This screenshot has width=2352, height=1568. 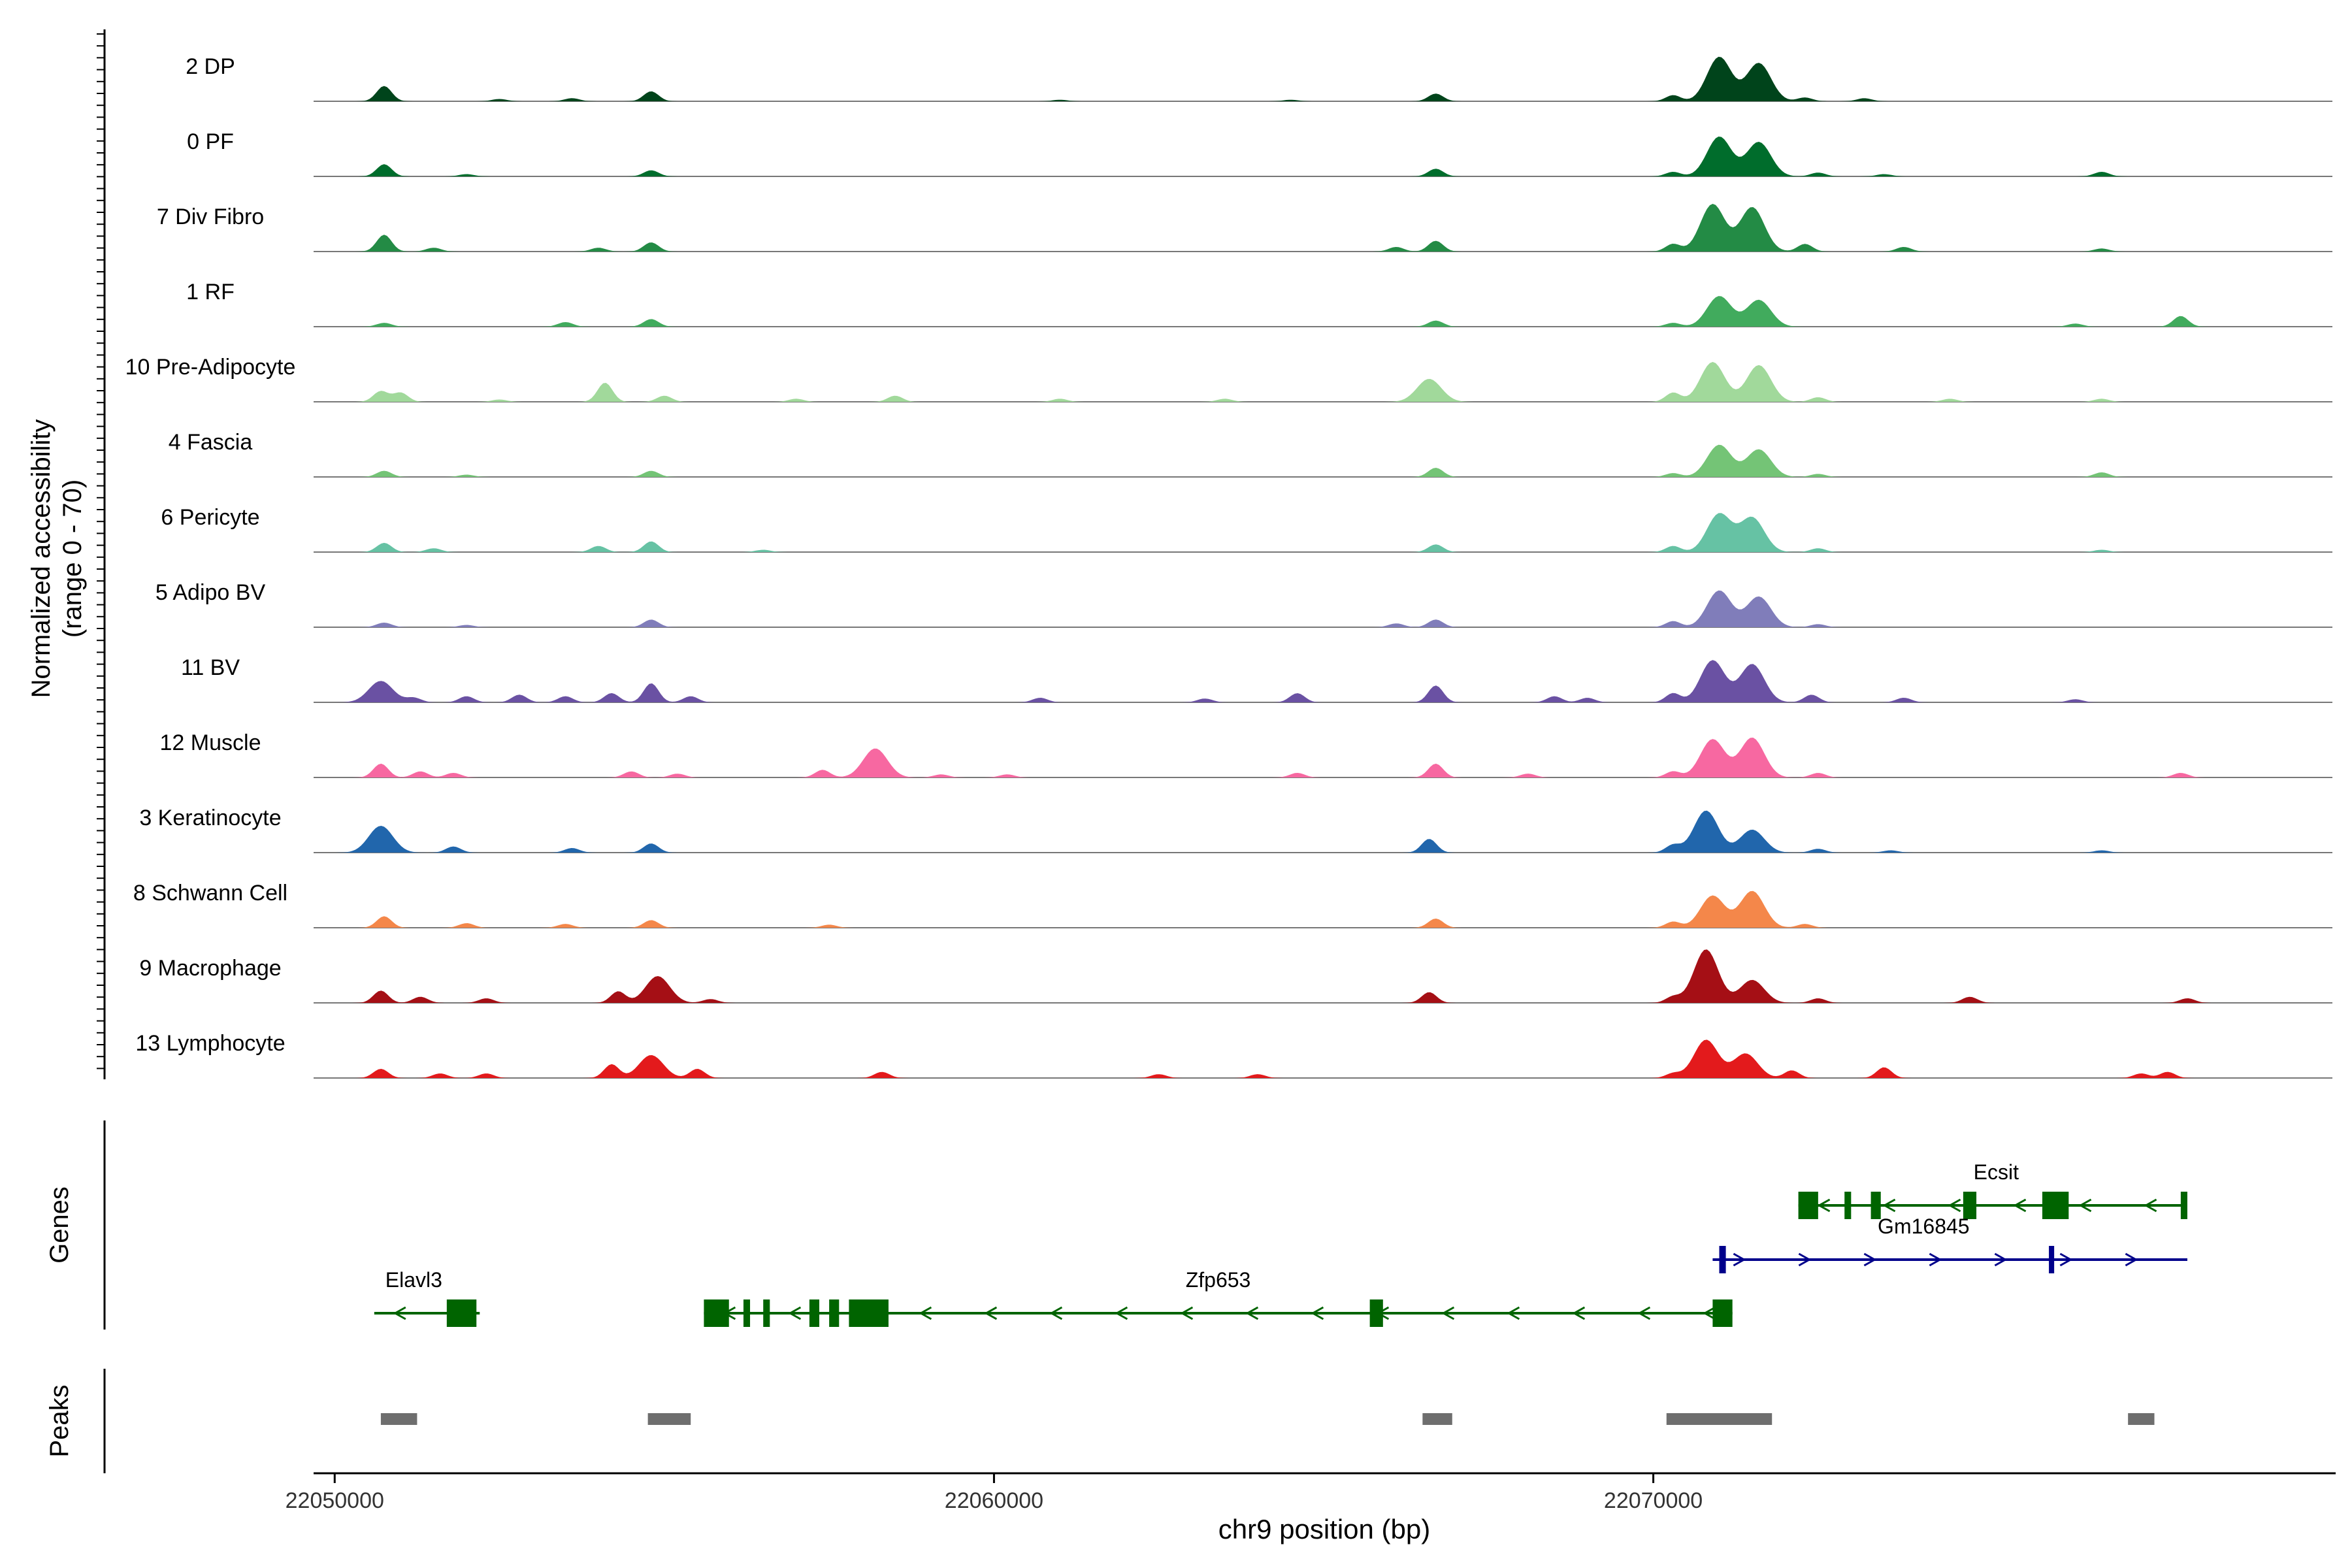 I want to click on track-2-dp: 2 DP, so click(x=1259, y=78).